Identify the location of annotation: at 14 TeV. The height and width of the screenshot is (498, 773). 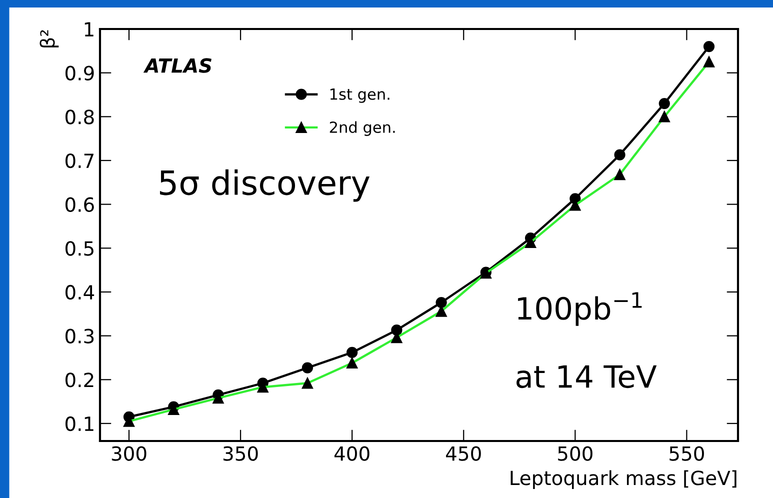
(586, 376).